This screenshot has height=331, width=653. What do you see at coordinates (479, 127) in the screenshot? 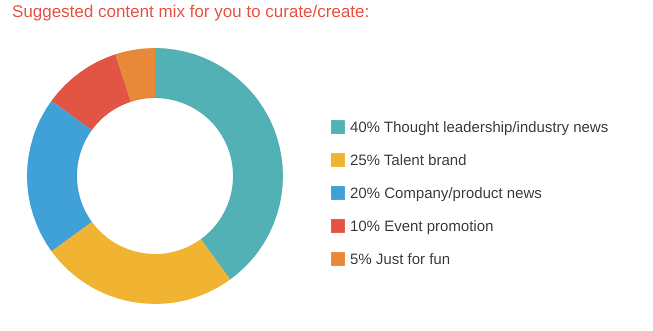
I see `legend-label: 40% Thought leadership/industry news` at bounding box center [479, 127].